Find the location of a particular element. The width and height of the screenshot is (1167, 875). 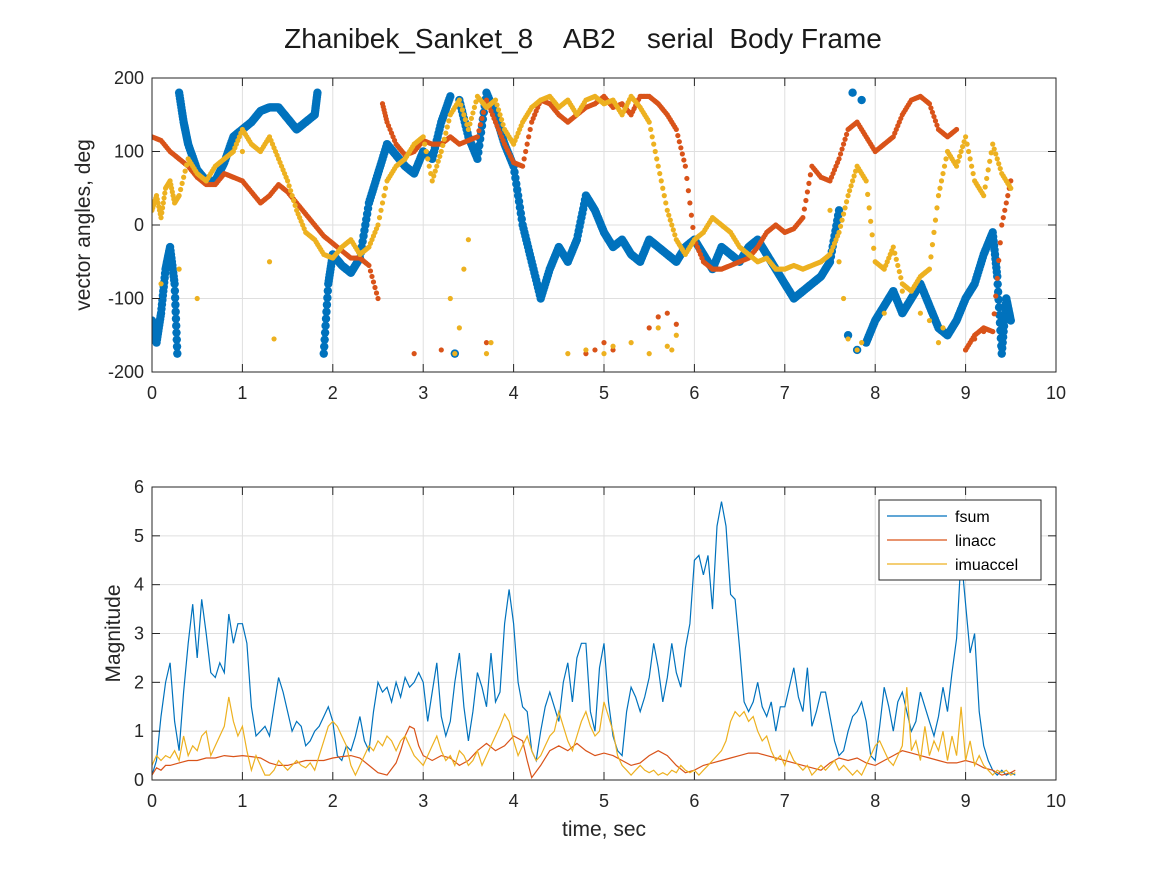

y-tick-label: 100 is located at coordinates (129, 152).